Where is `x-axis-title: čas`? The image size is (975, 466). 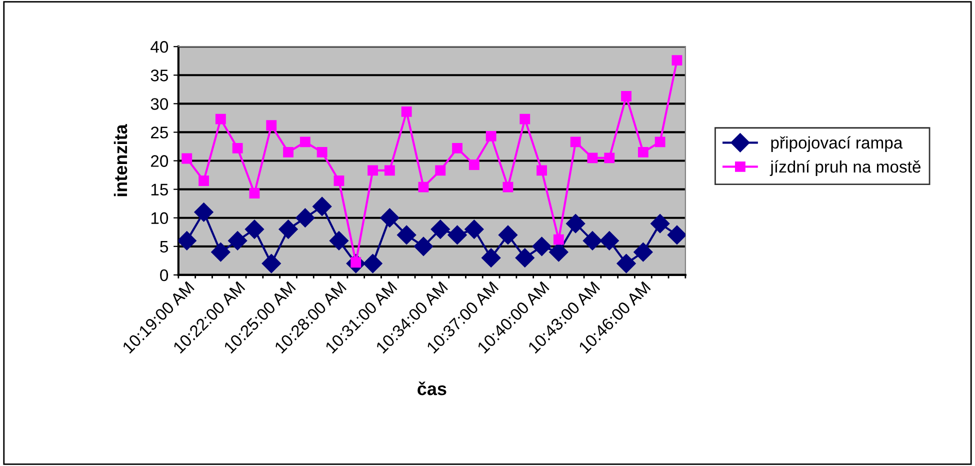 x-axis-title: čas is located at coordinates (432, 389).